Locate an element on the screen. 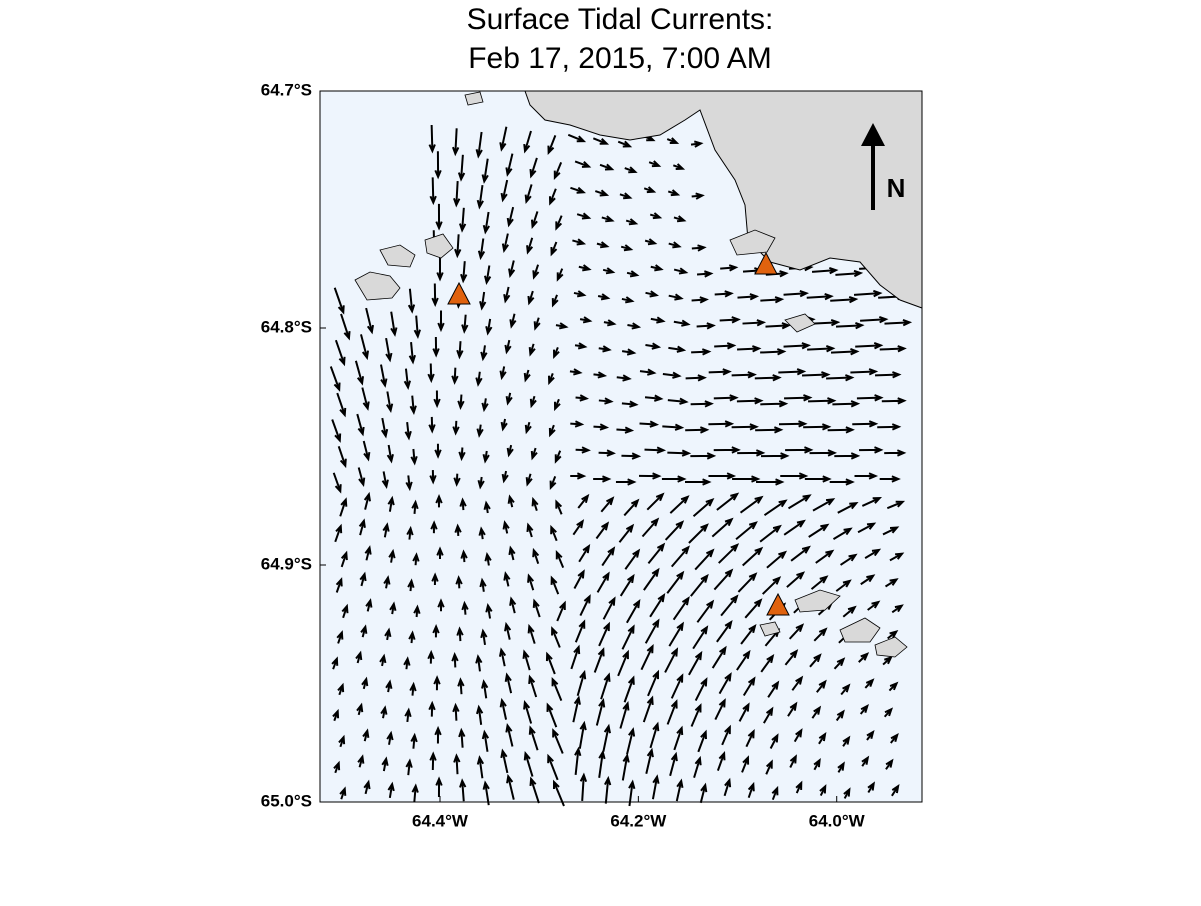  x-tick-label: 64.4°W is located at coordinates (440, 820).